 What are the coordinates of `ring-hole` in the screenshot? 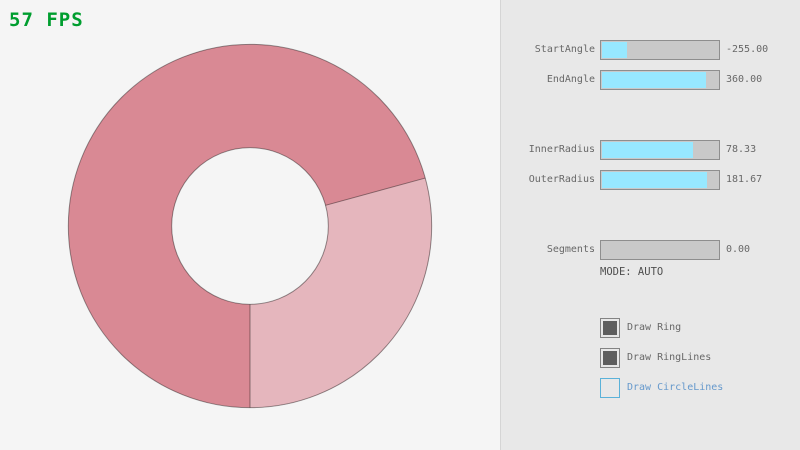 It's located at (250, 226).